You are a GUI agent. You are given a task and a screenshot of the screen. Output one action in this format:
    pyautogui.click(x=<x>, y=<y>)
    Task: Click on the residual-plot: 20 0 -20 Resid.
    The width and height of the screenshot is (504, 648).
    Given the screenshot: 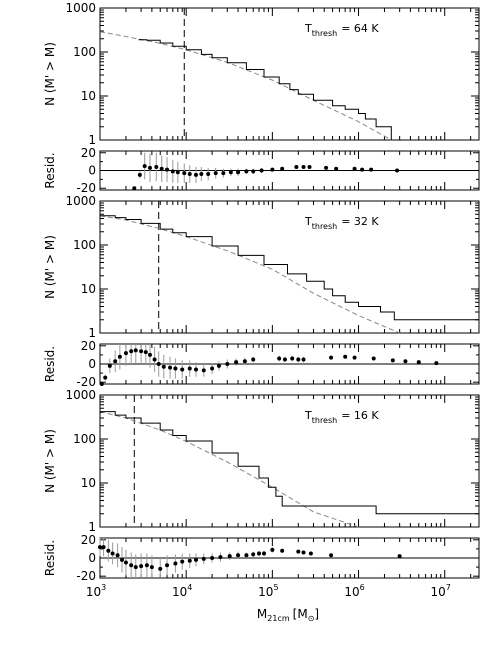 What is the action you would take?
    pyautogui.click(x=261, y=170)
    